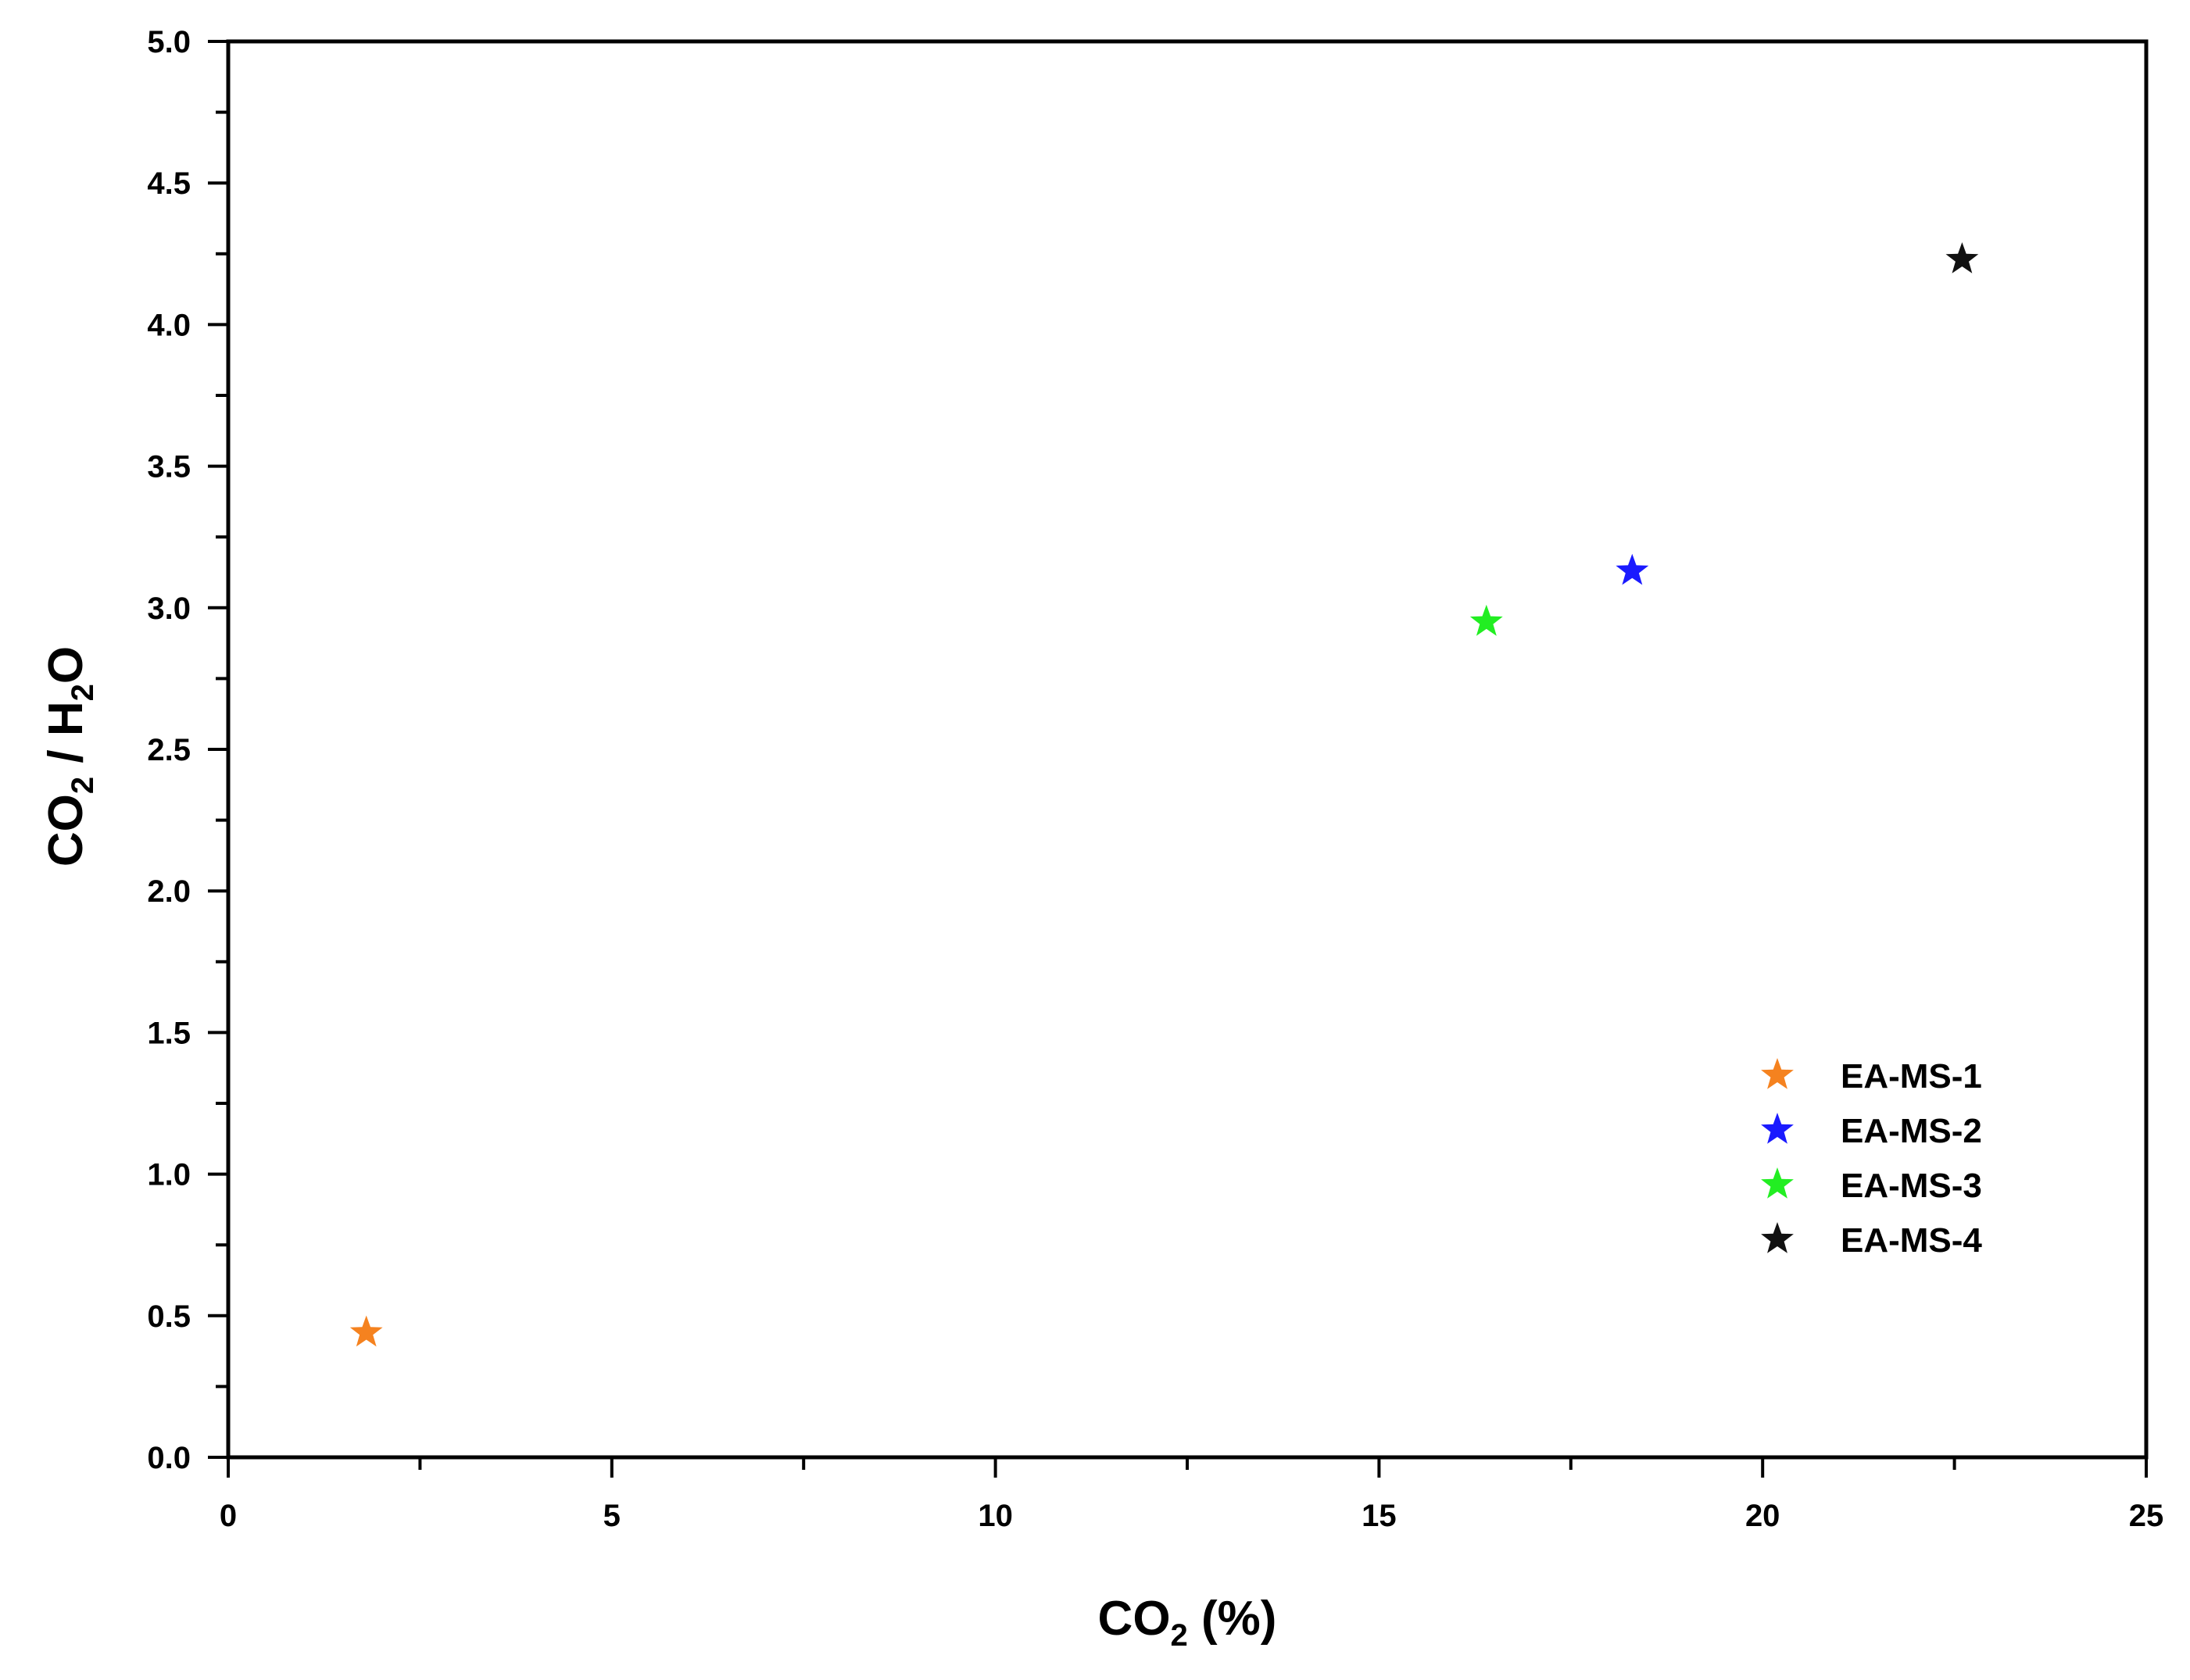 The height and width of the screenshot is (1680, 2190). I want to click on legend-label: EA-MS-1, so click(1911, 1076).